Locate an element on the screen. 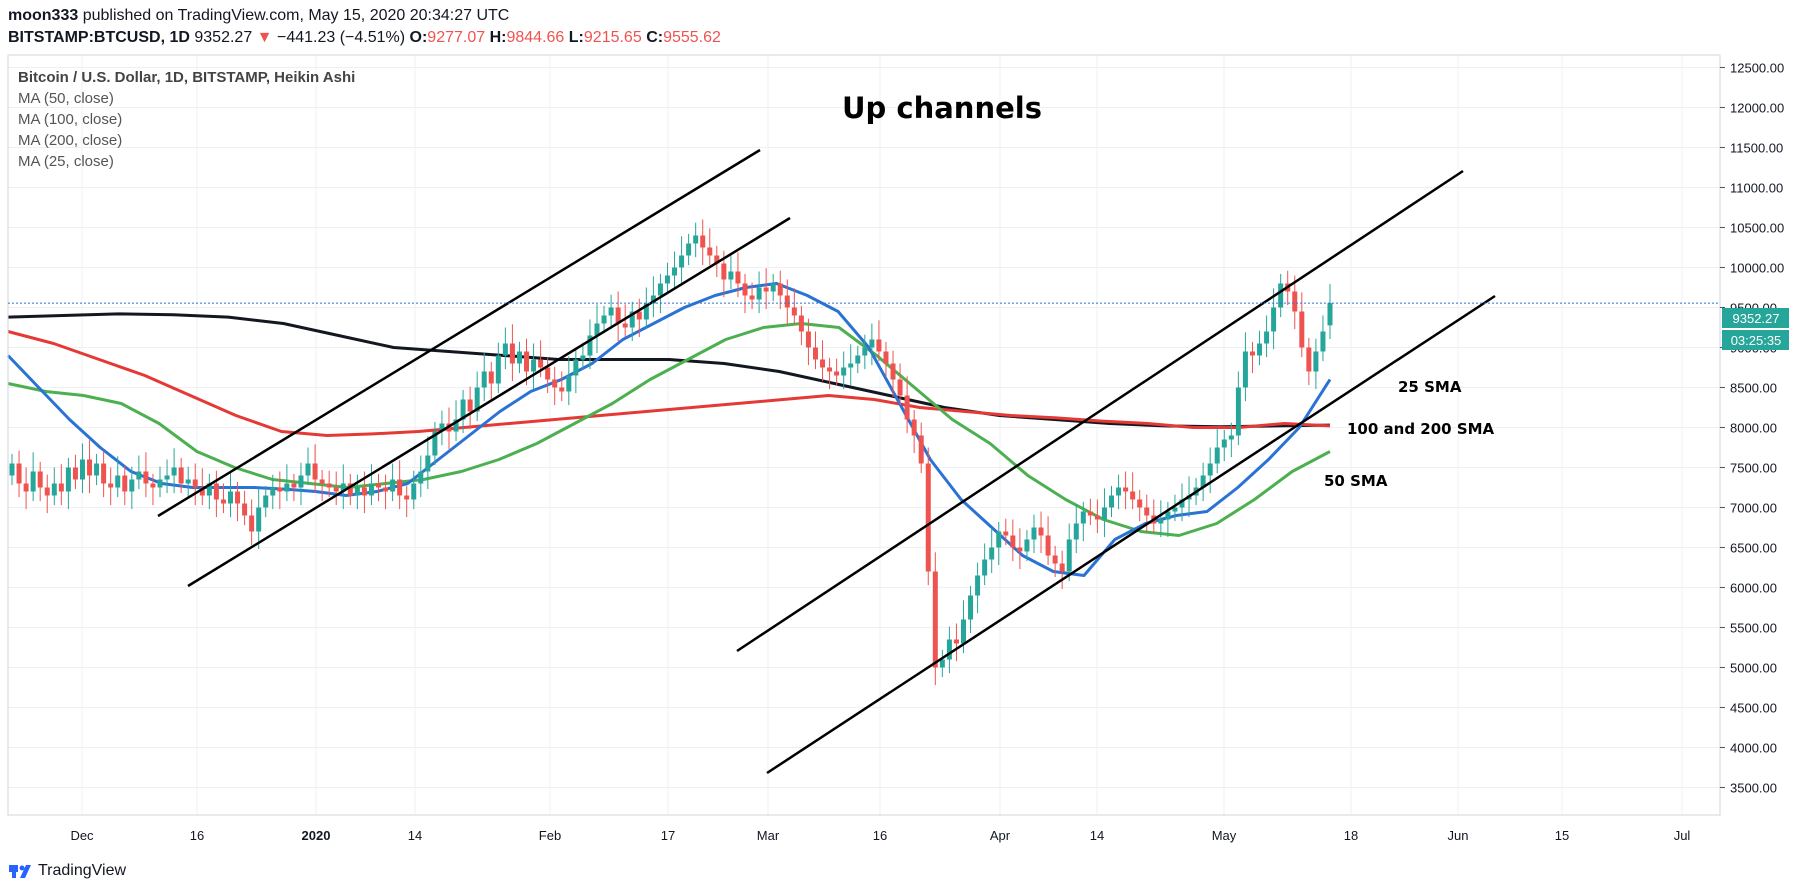 The width and height of the screenshot is (1805, 895). y-tick-label: 12500.00 is located at coordinates (1757, 68).